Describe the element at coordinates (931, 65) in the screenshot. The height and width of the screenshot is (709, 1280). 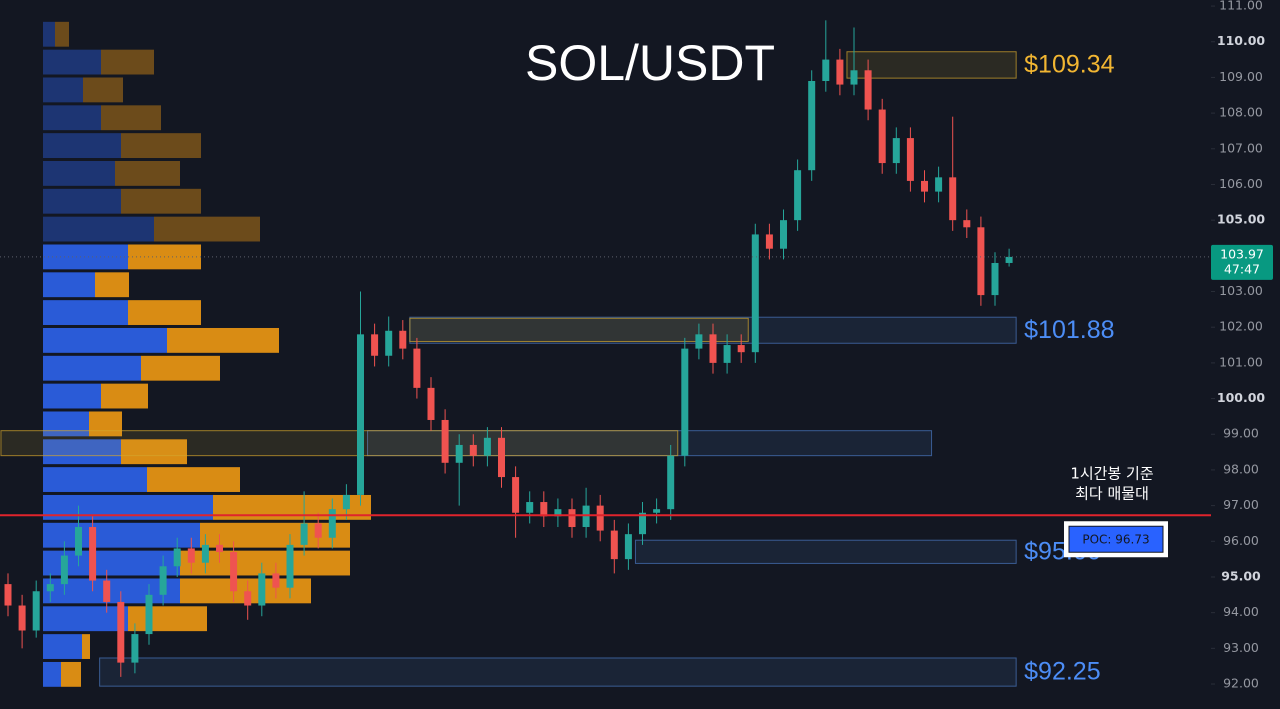
I see `zone` at that location.